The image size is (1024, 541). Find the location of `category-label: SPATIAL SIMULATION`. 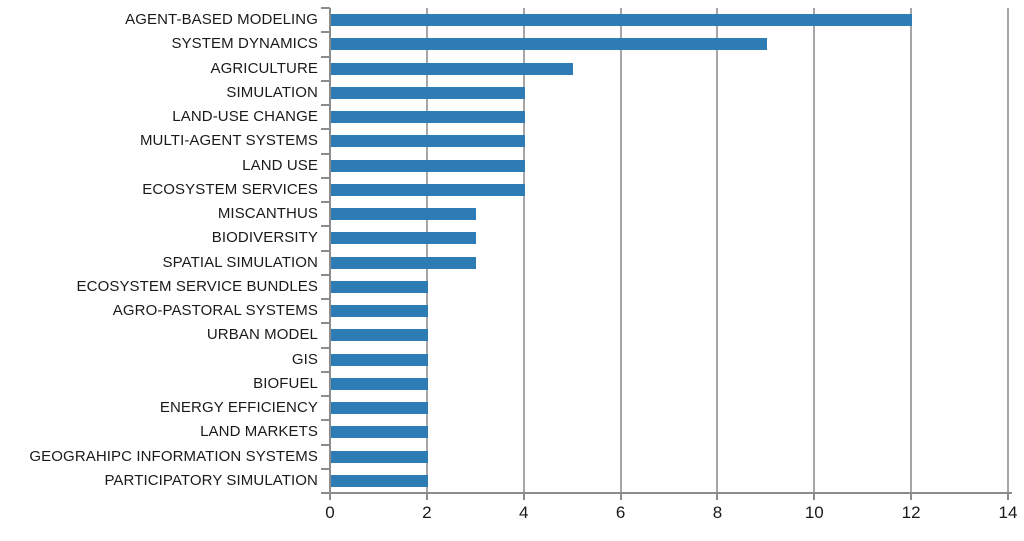

category-label: SPATIAL SIMULATION is located at coordinates (240, 262).